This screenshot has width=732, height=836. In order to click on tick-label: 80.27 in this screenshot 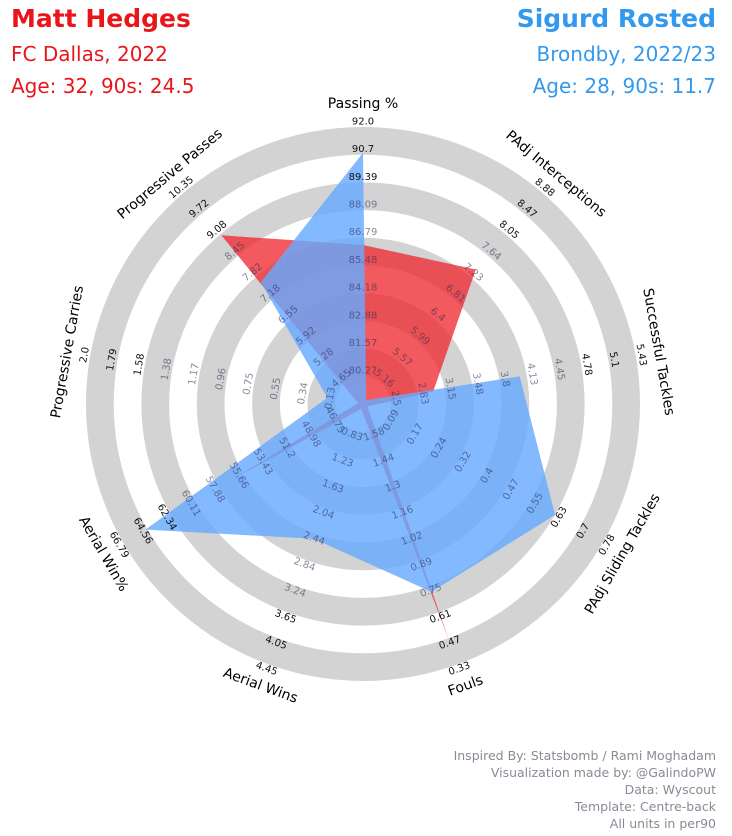, I will do `click(363, 371)`.